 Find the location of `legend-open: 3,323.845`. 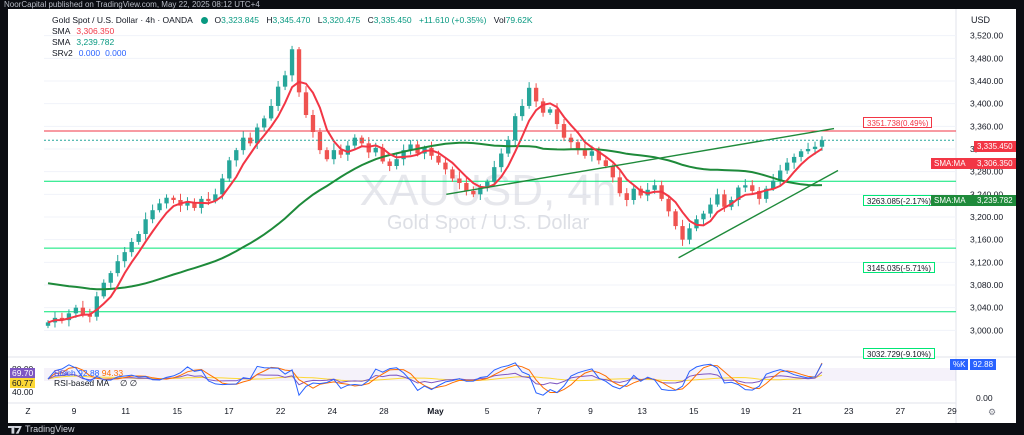

legend-open: 3,323.845 is located at coordinates (240, 20).